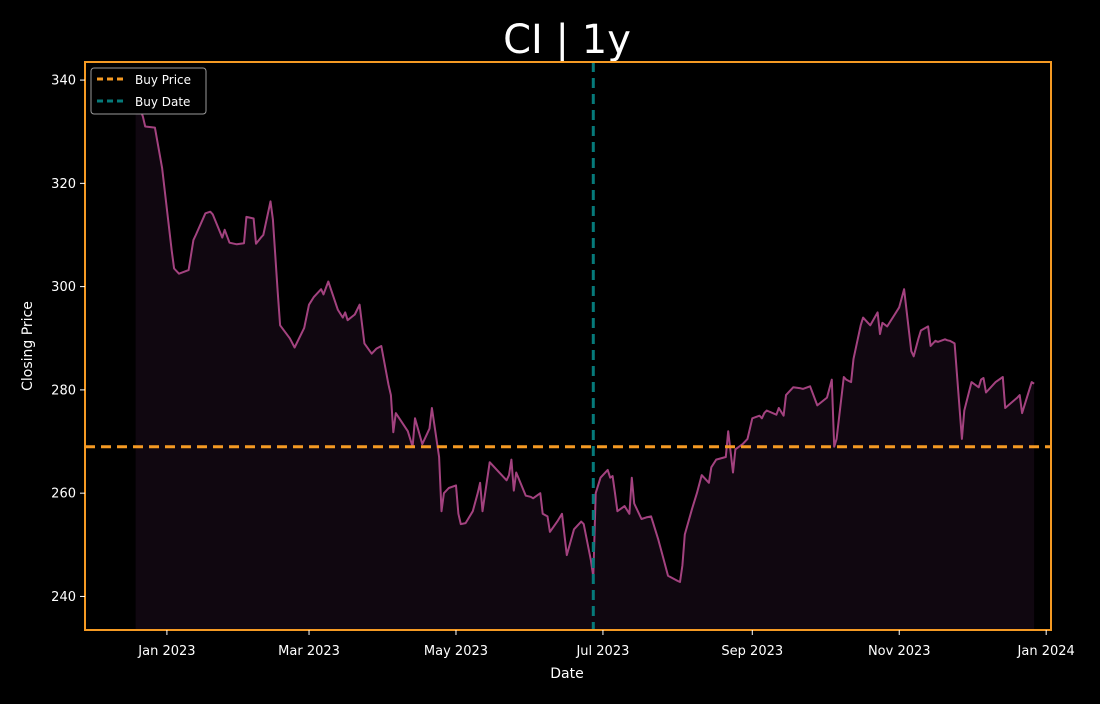 This screenshot has width=1100, height=704. Describe the element at coordinates (63, 81) in the screenshot. I see `y-tick-label: 340` at that location.